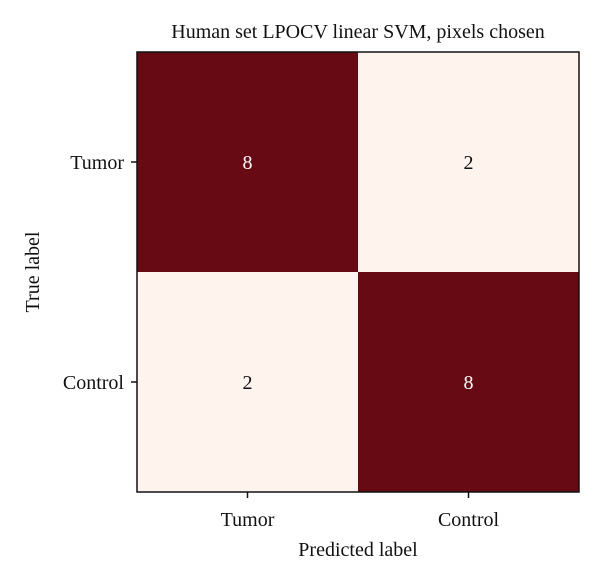 This screenshot has height=577, width=600. Describe the element at coordinates (33, 271) in the screenshot. I see `y-axis-label: True label` at that location.